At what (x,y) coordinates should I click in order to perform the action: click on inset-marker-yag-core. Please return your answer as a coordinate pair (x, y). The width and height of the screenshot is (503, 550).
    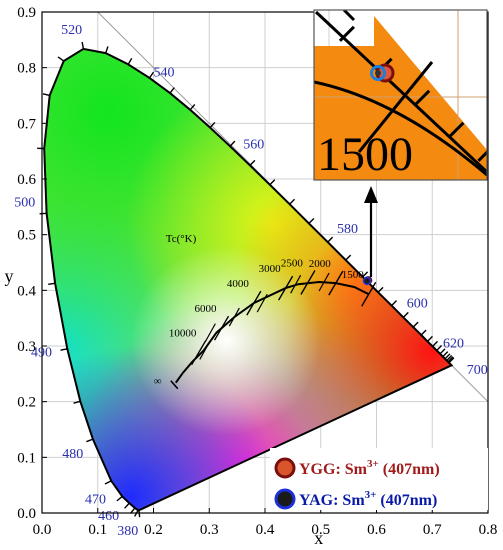
    Looking at the image, I should click on (378, 73).